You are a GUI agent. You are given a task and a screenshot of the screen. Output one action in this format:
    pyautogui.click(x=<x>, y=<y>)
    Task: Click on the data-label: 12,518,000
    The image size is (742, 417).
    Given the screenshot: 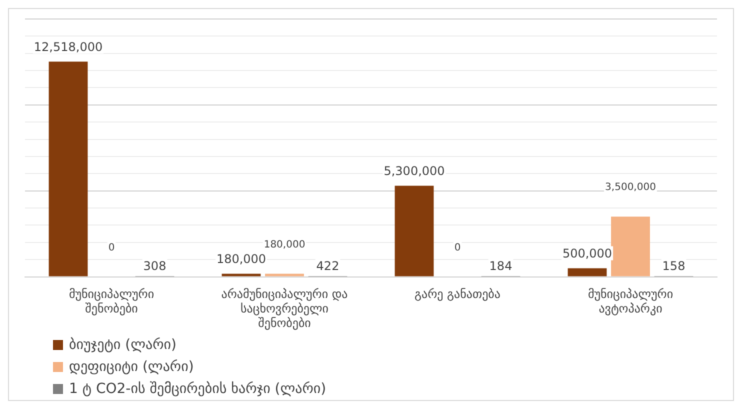 What is the action you would take?
    pyautogui.click(x=68, y=47)
    